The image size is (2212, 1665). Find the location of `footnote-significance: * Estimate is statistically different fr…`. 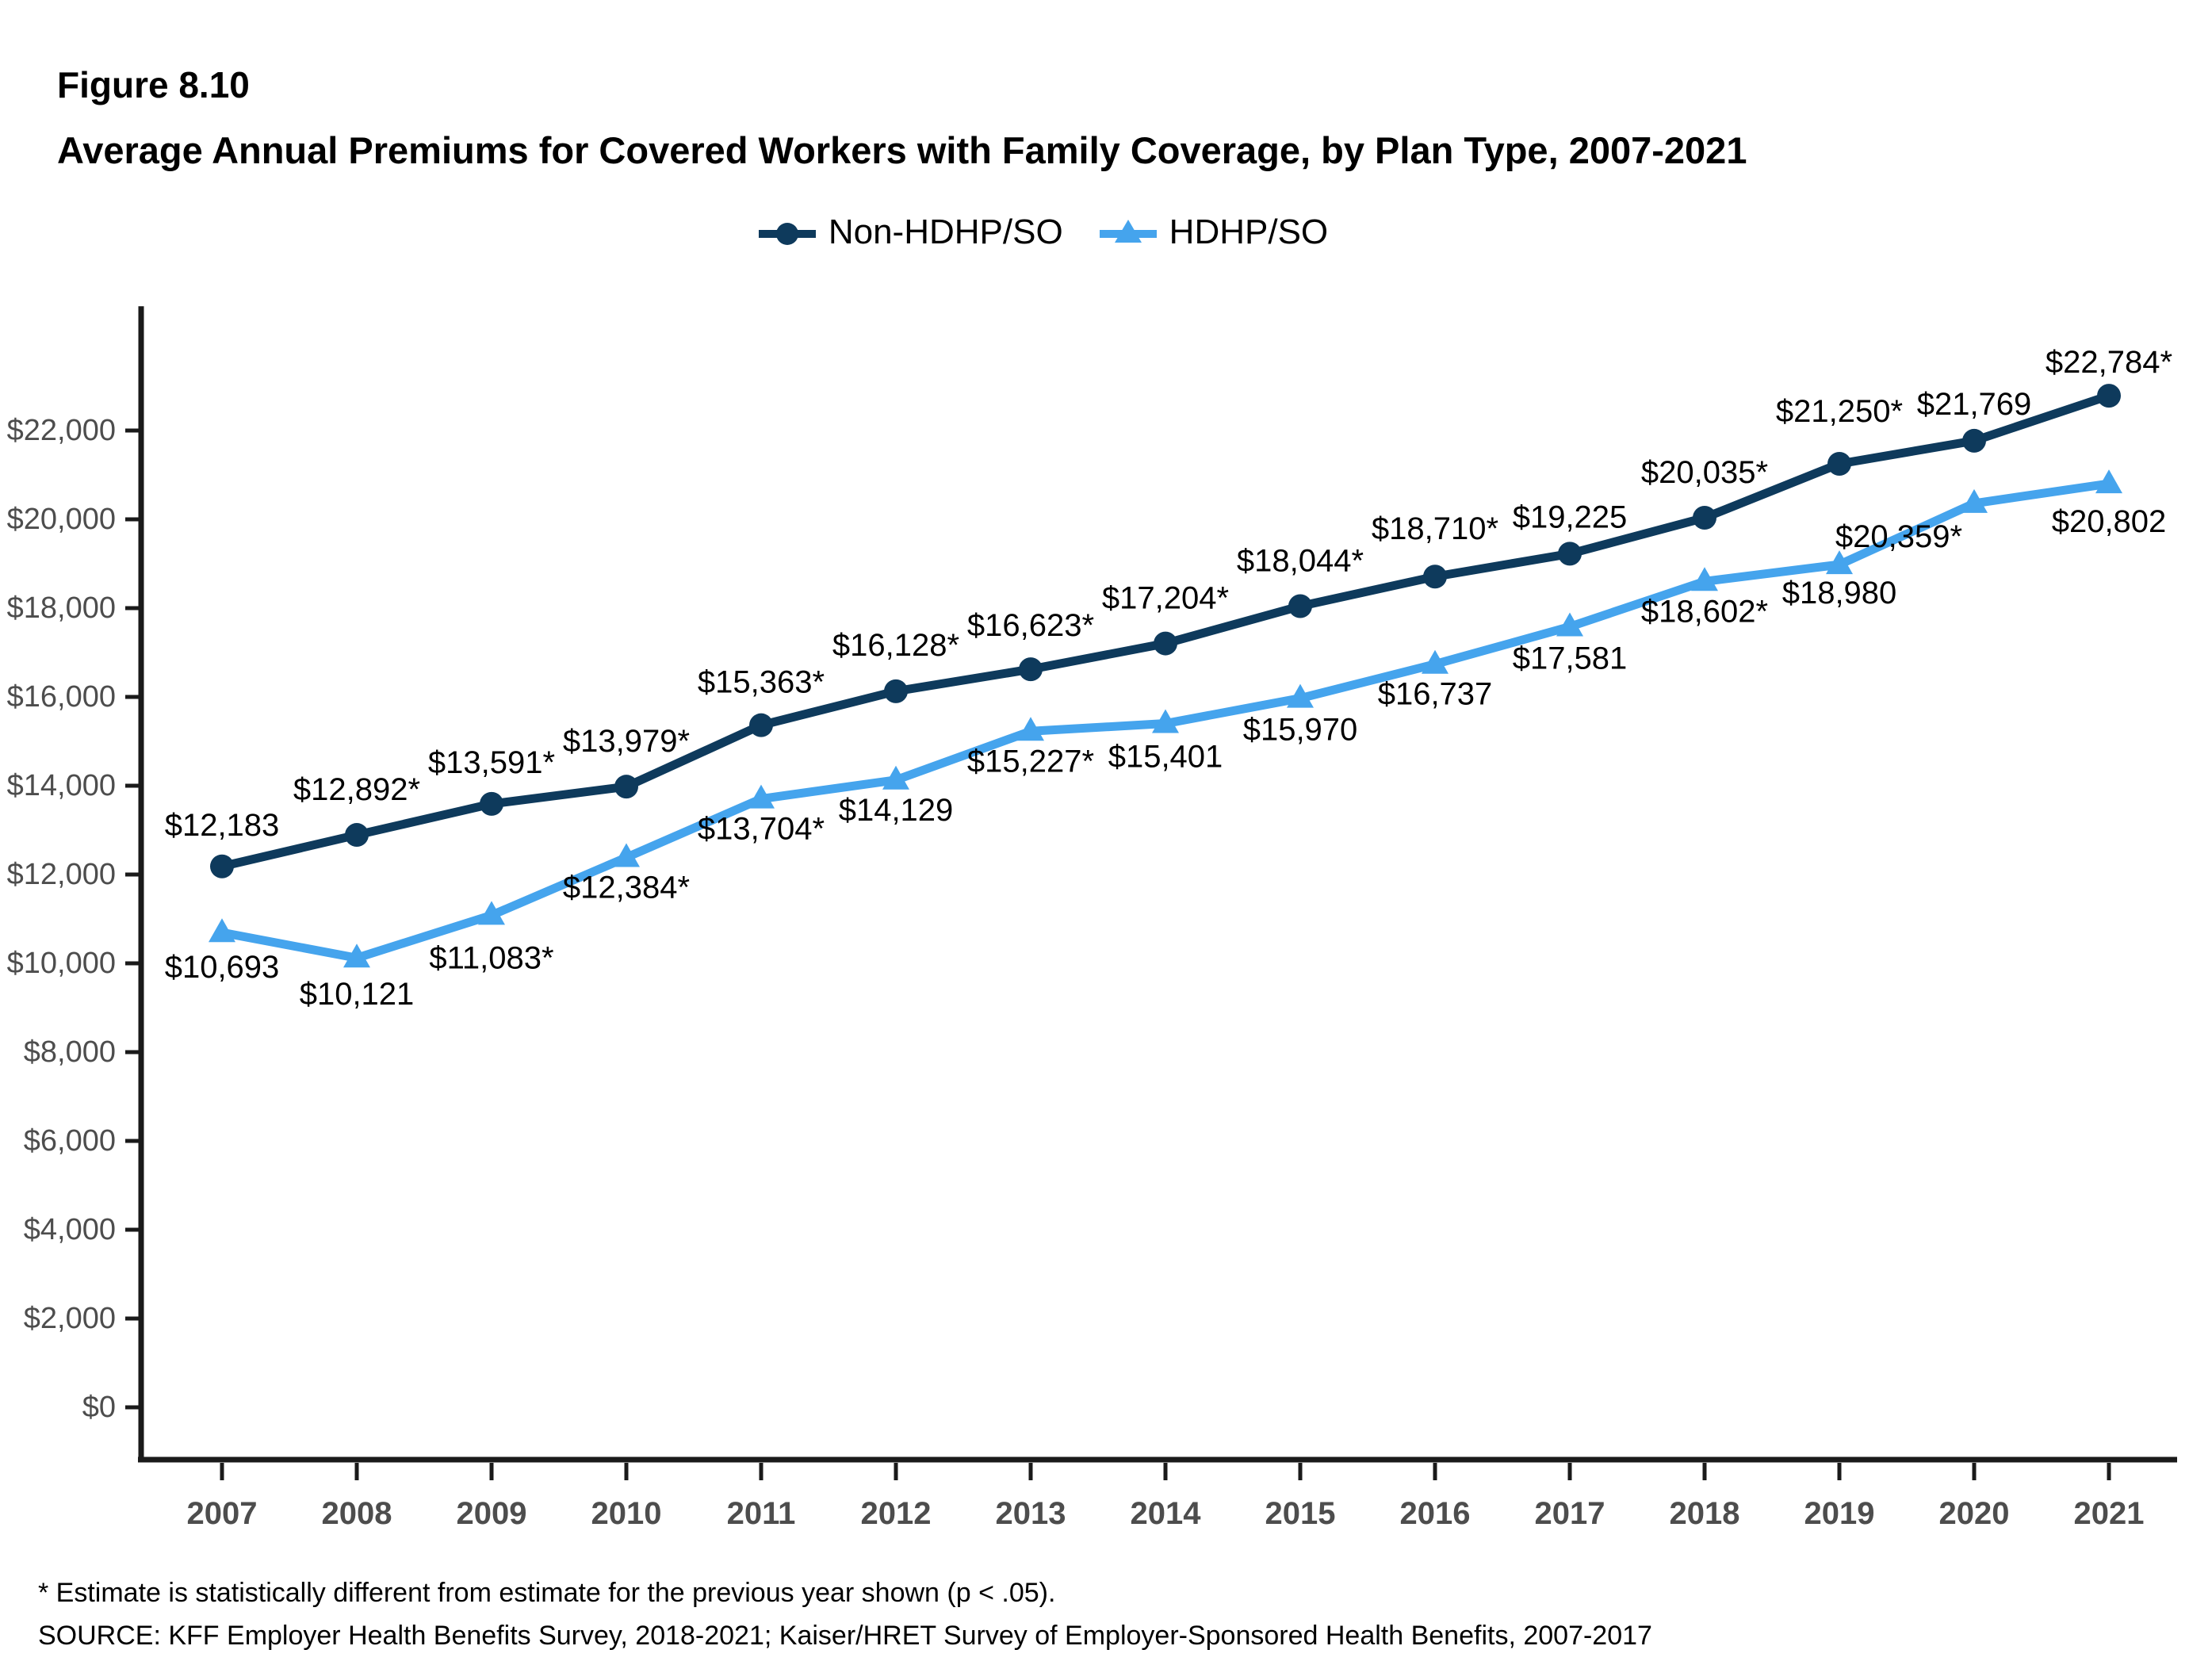

footnote-significance: * Estimate is statistically different fr… is located at coordinates (547, 1593).